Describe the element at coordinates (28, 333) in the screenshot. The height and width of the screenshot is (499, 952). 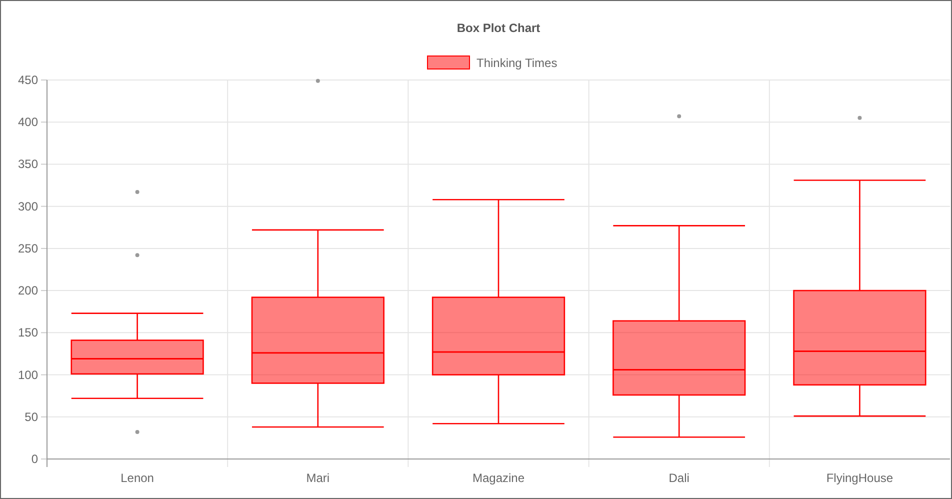
I see `y-tick-label: 150` at that location.